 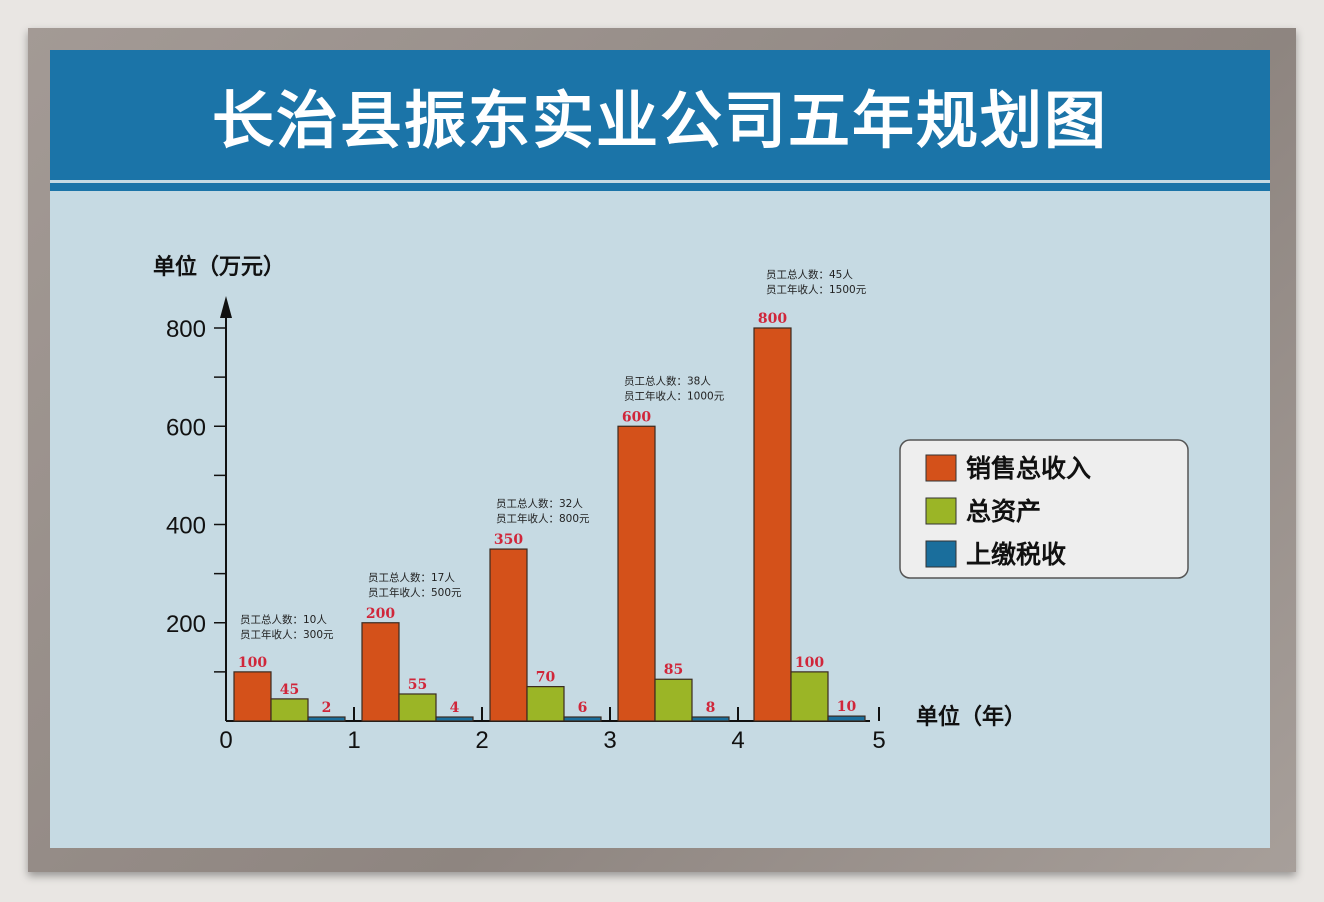 What do you see at coordinates (809, 274) in the screenshot?
I see `annotation-text: 员工总人数：45人` at bounding box center [809, 274].